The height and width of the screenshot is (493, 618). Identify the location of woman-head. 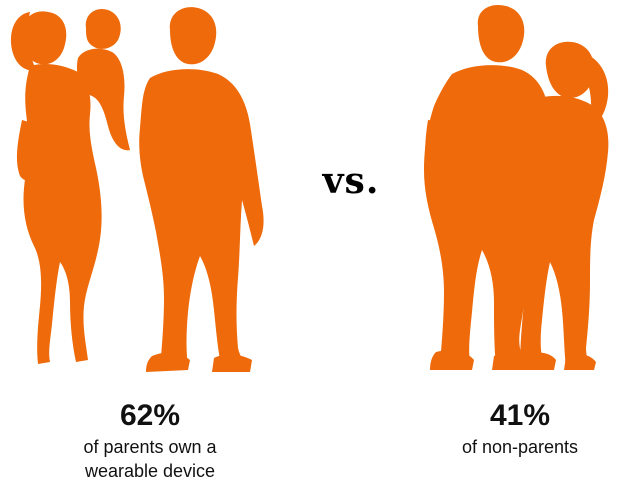
(44, 38).